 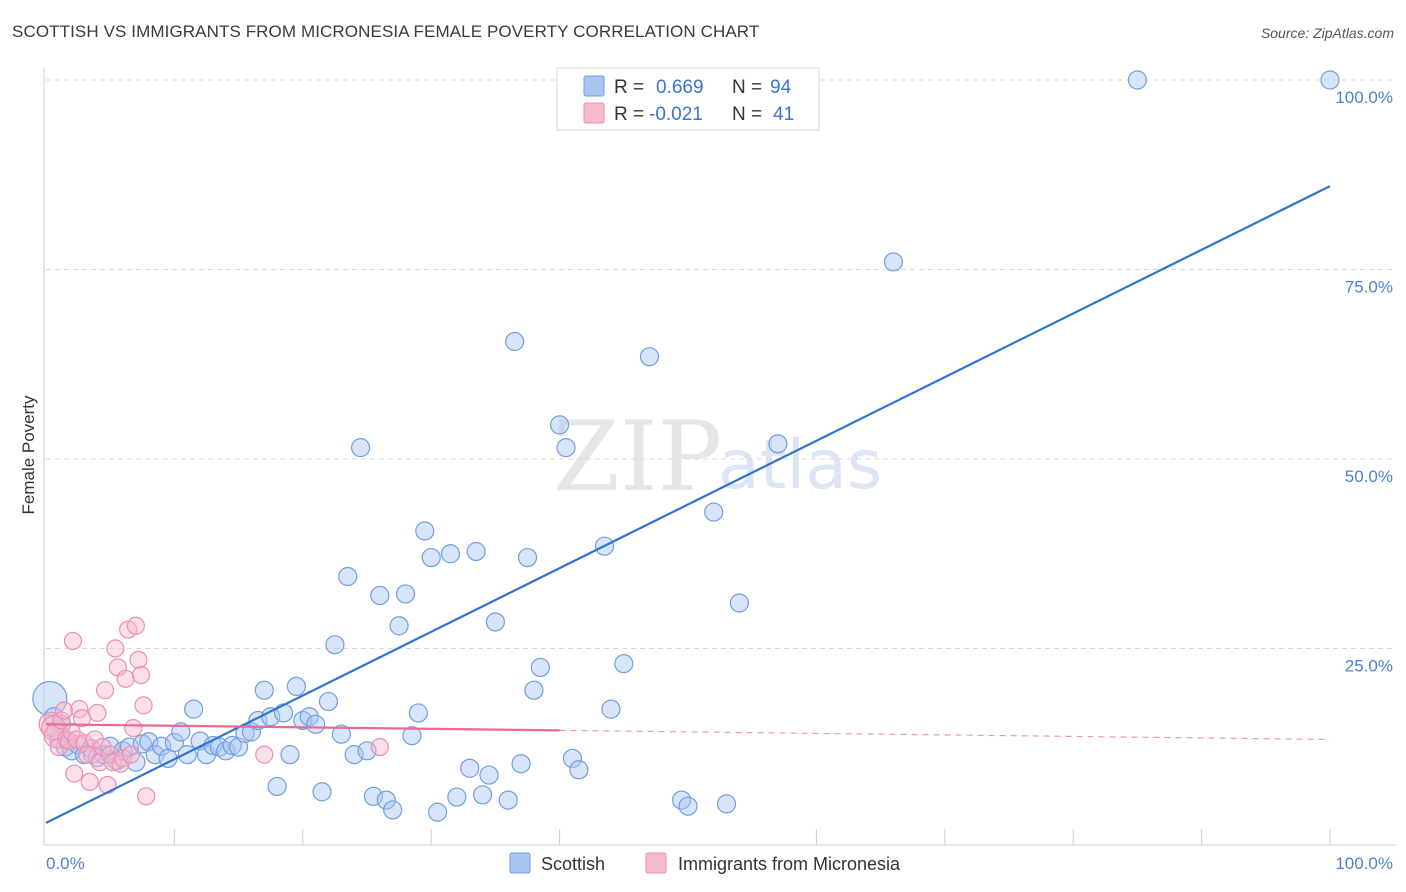 What do you see at coordinates (747, 114) in the screenshot?
I see `legend-n-label-2: N =` at bounding box center [747, 114].